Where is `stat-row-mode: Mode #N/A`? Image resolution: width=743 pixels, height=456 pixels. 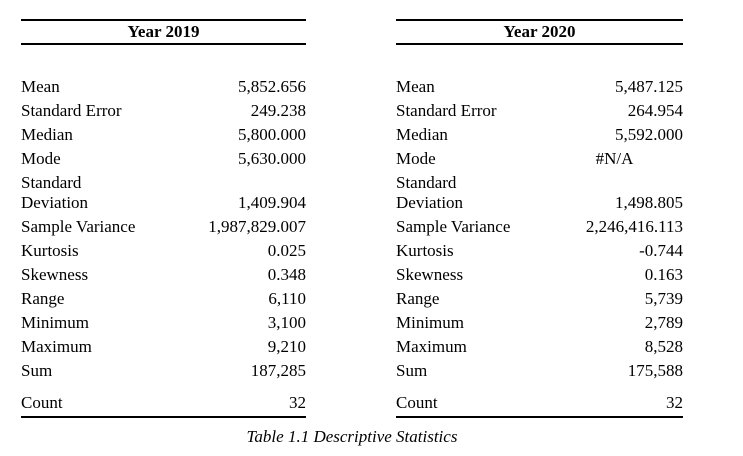 stat-row-mode: Mode #N/A is located at coordinates (539, 159).